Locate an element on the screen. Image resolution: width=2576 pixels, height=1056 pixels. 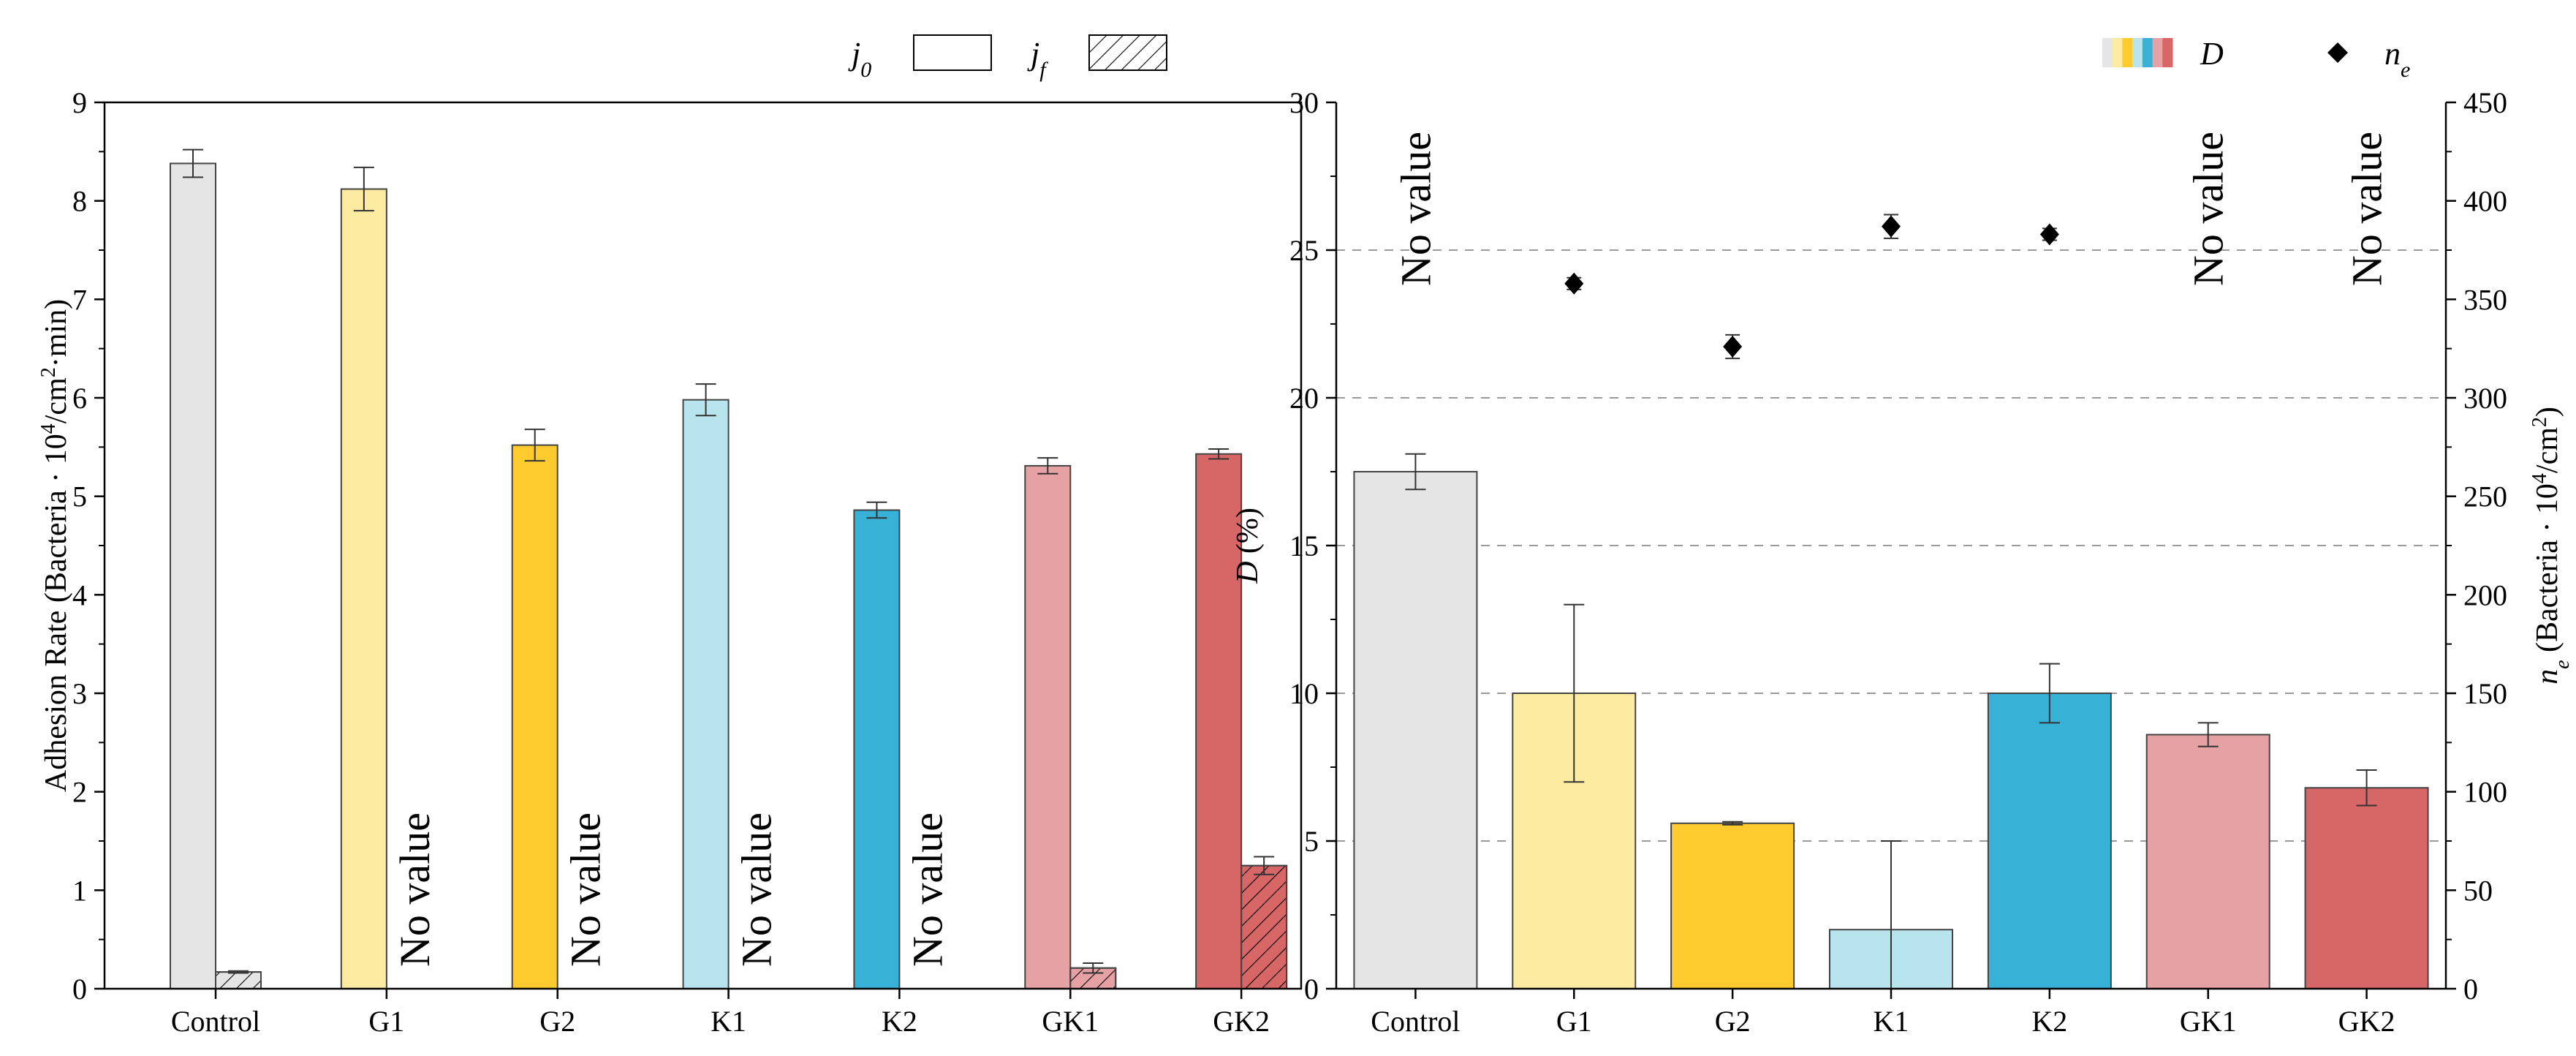
point-ne-g2 is located at coordinates (1733, 346).